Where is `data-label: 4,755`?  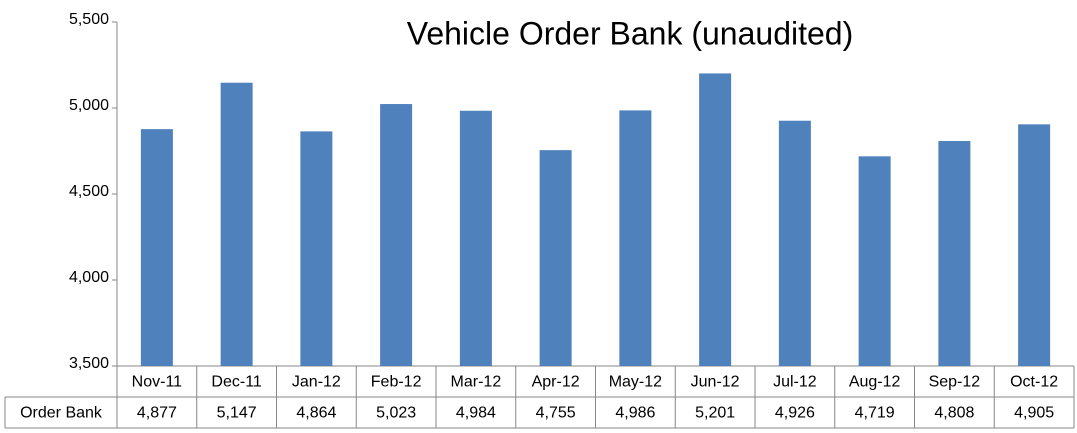
data-label: 4,755 is located at coordinates (556, 413).